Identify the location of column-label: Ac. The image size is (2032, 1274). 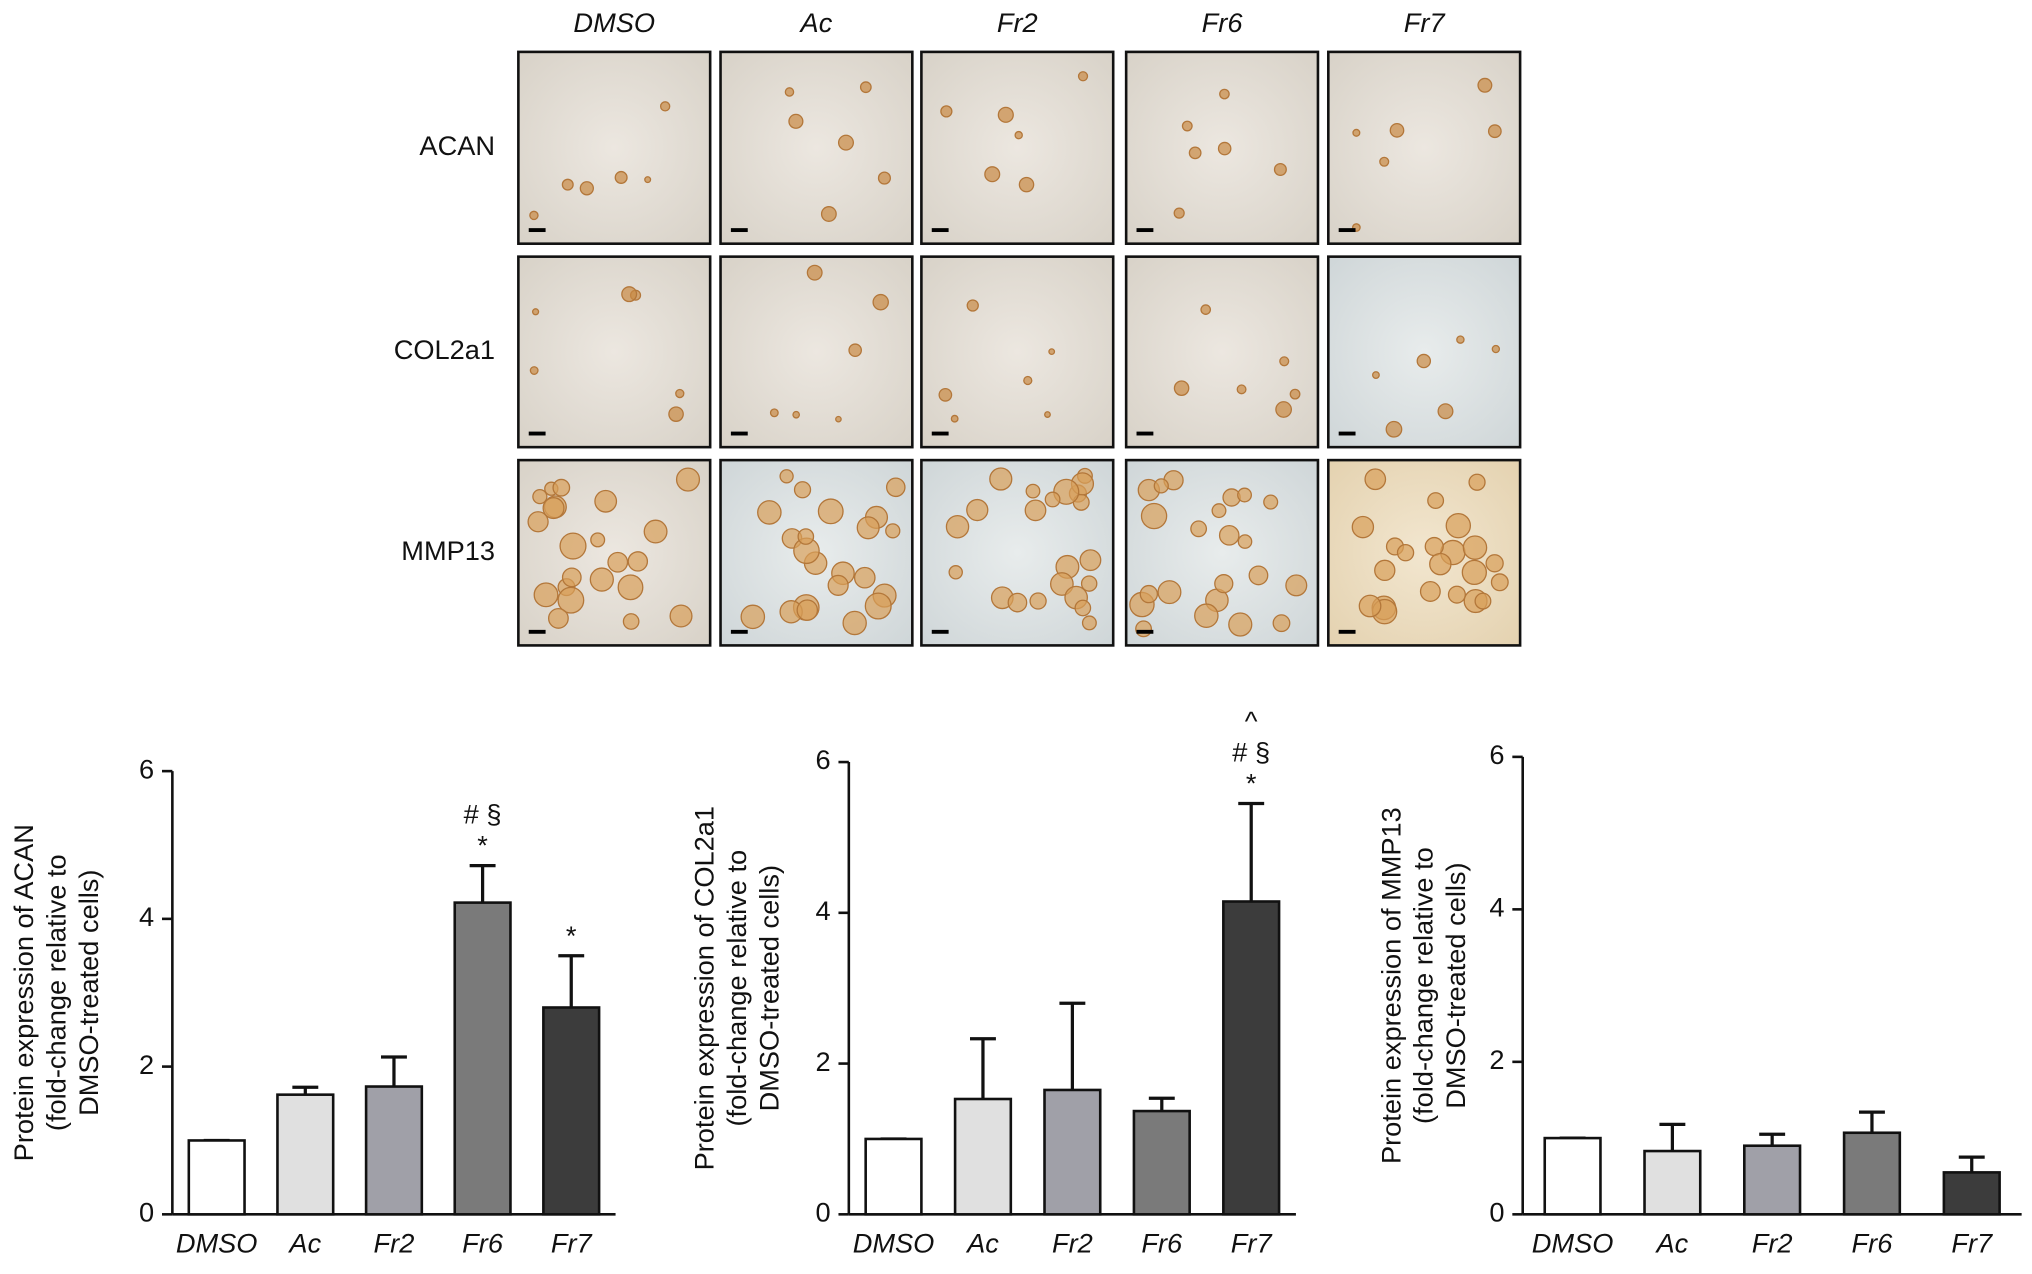
(816, 22).